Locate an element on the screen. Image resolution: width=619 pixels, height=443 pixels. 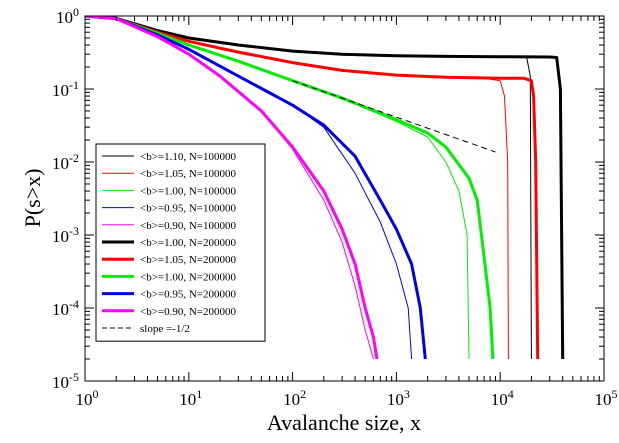
x-tick-label: 10⁰ is located at coordinates (87, 398).